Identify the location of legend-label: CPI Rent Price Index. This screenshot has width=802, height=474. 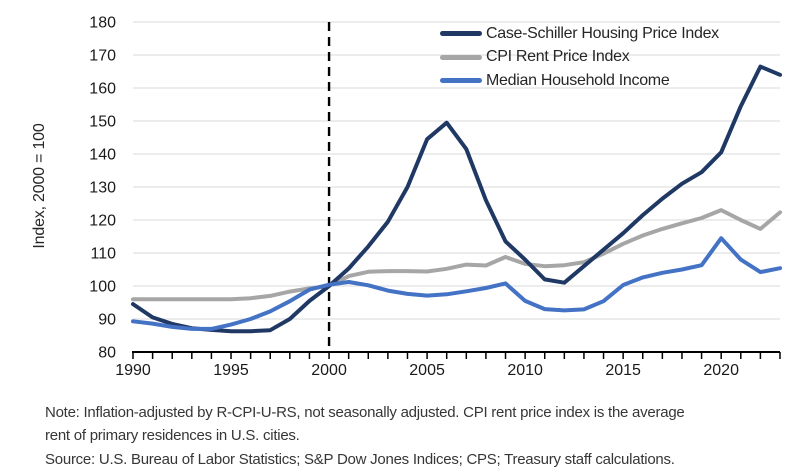
(558, 57).